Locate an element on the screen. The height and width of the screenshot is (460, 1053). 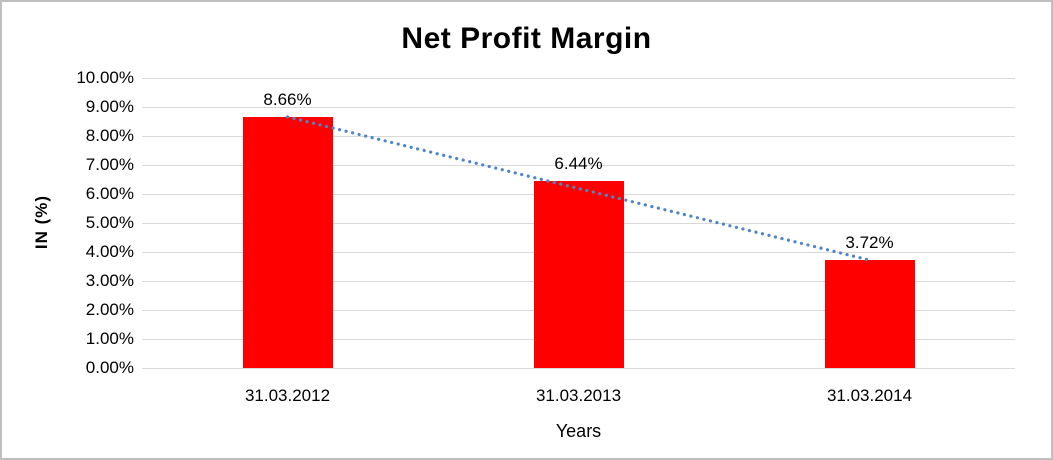
y-axis-tick-label: 6.00% is located at coordinates (109, 193).